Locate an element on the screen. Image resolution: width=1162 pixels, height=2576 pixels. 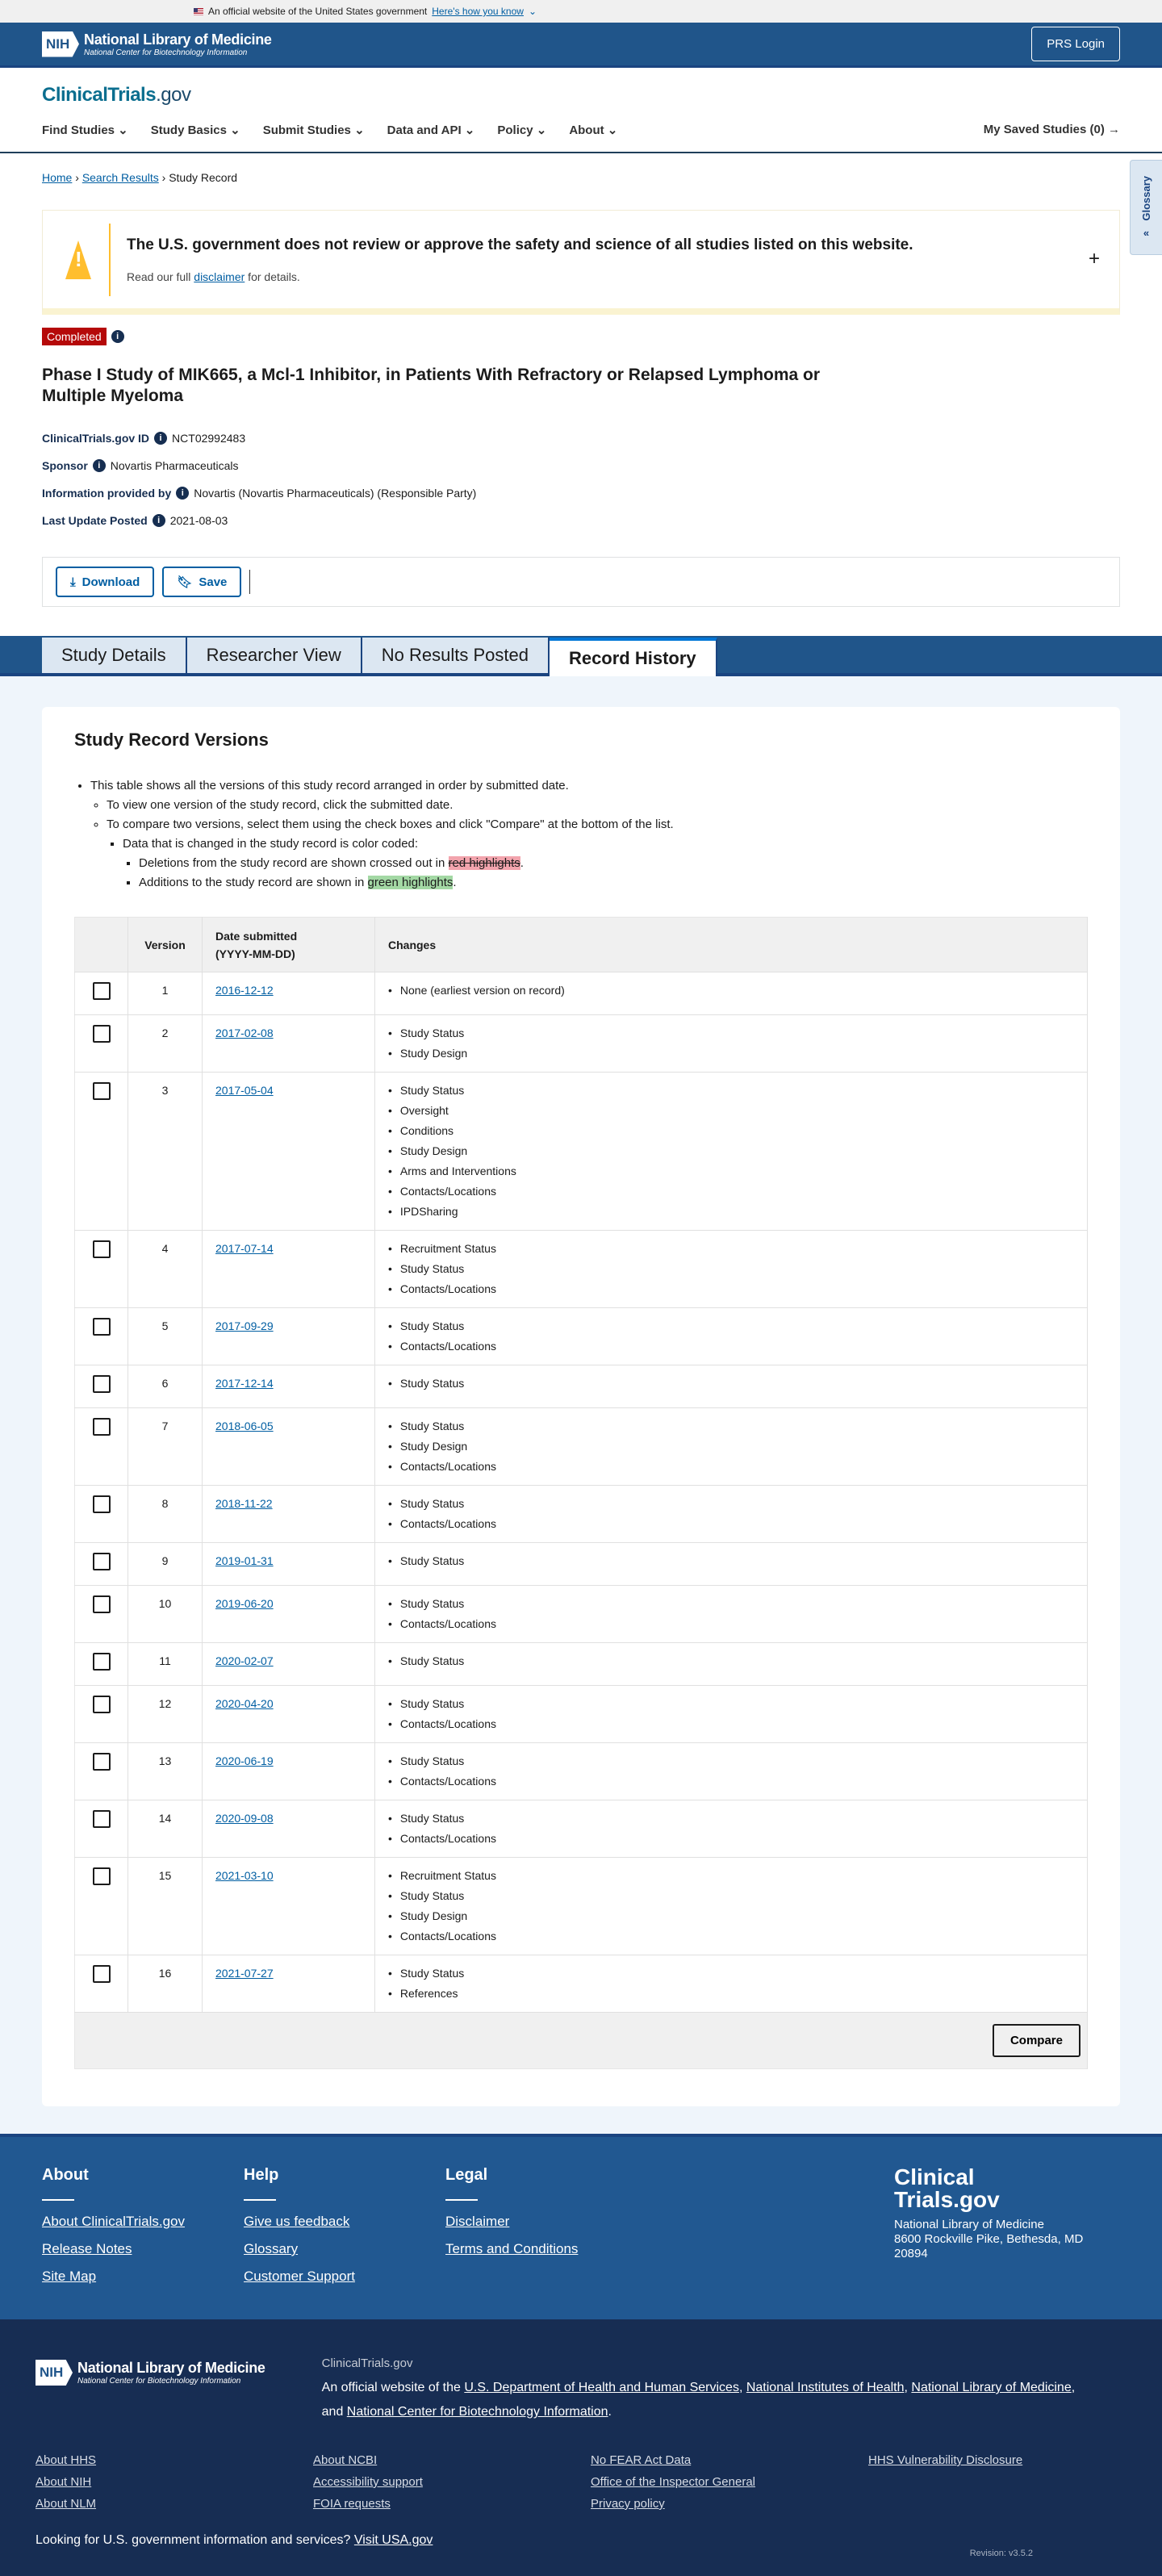
version-number: 9 is located at coordinates (165, 1564).